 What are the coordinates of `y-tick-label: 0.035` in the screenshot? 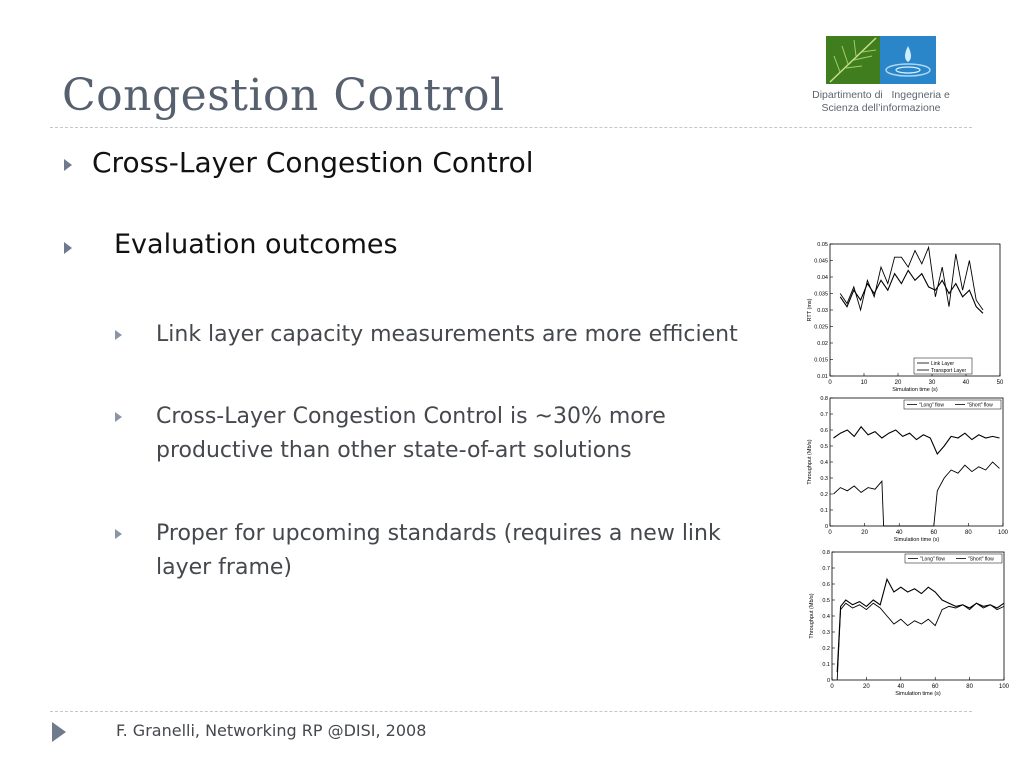 It's located at (821, 295).